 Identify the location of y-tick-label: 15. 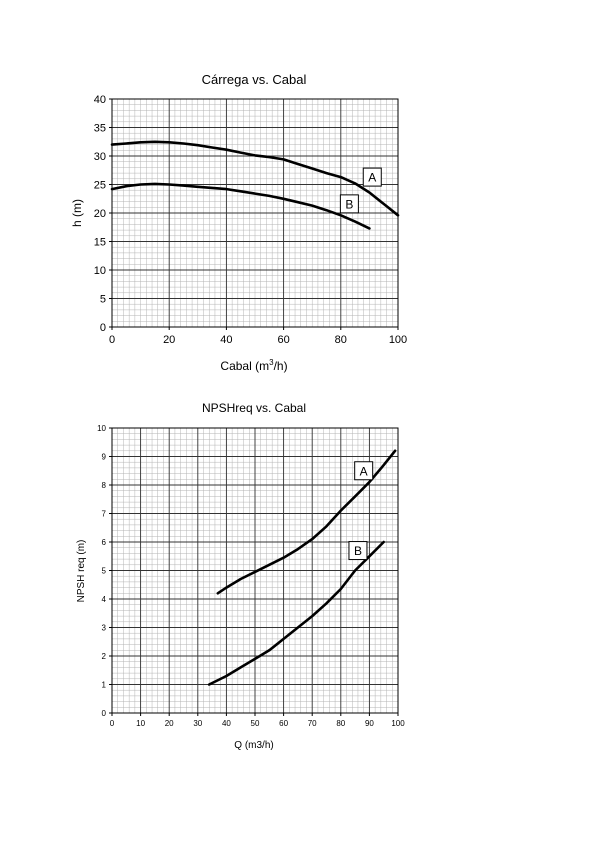
(100, 242).